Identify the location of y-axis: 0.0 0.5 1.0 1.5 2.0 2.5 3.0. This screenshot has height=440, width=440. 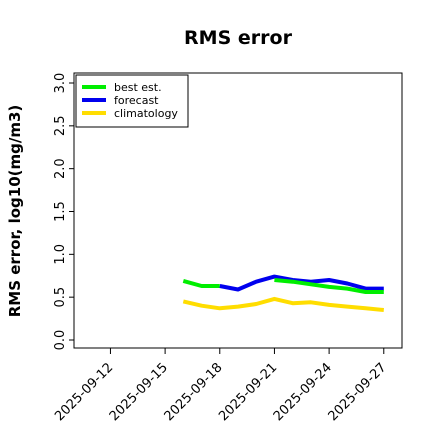
(63, 212).